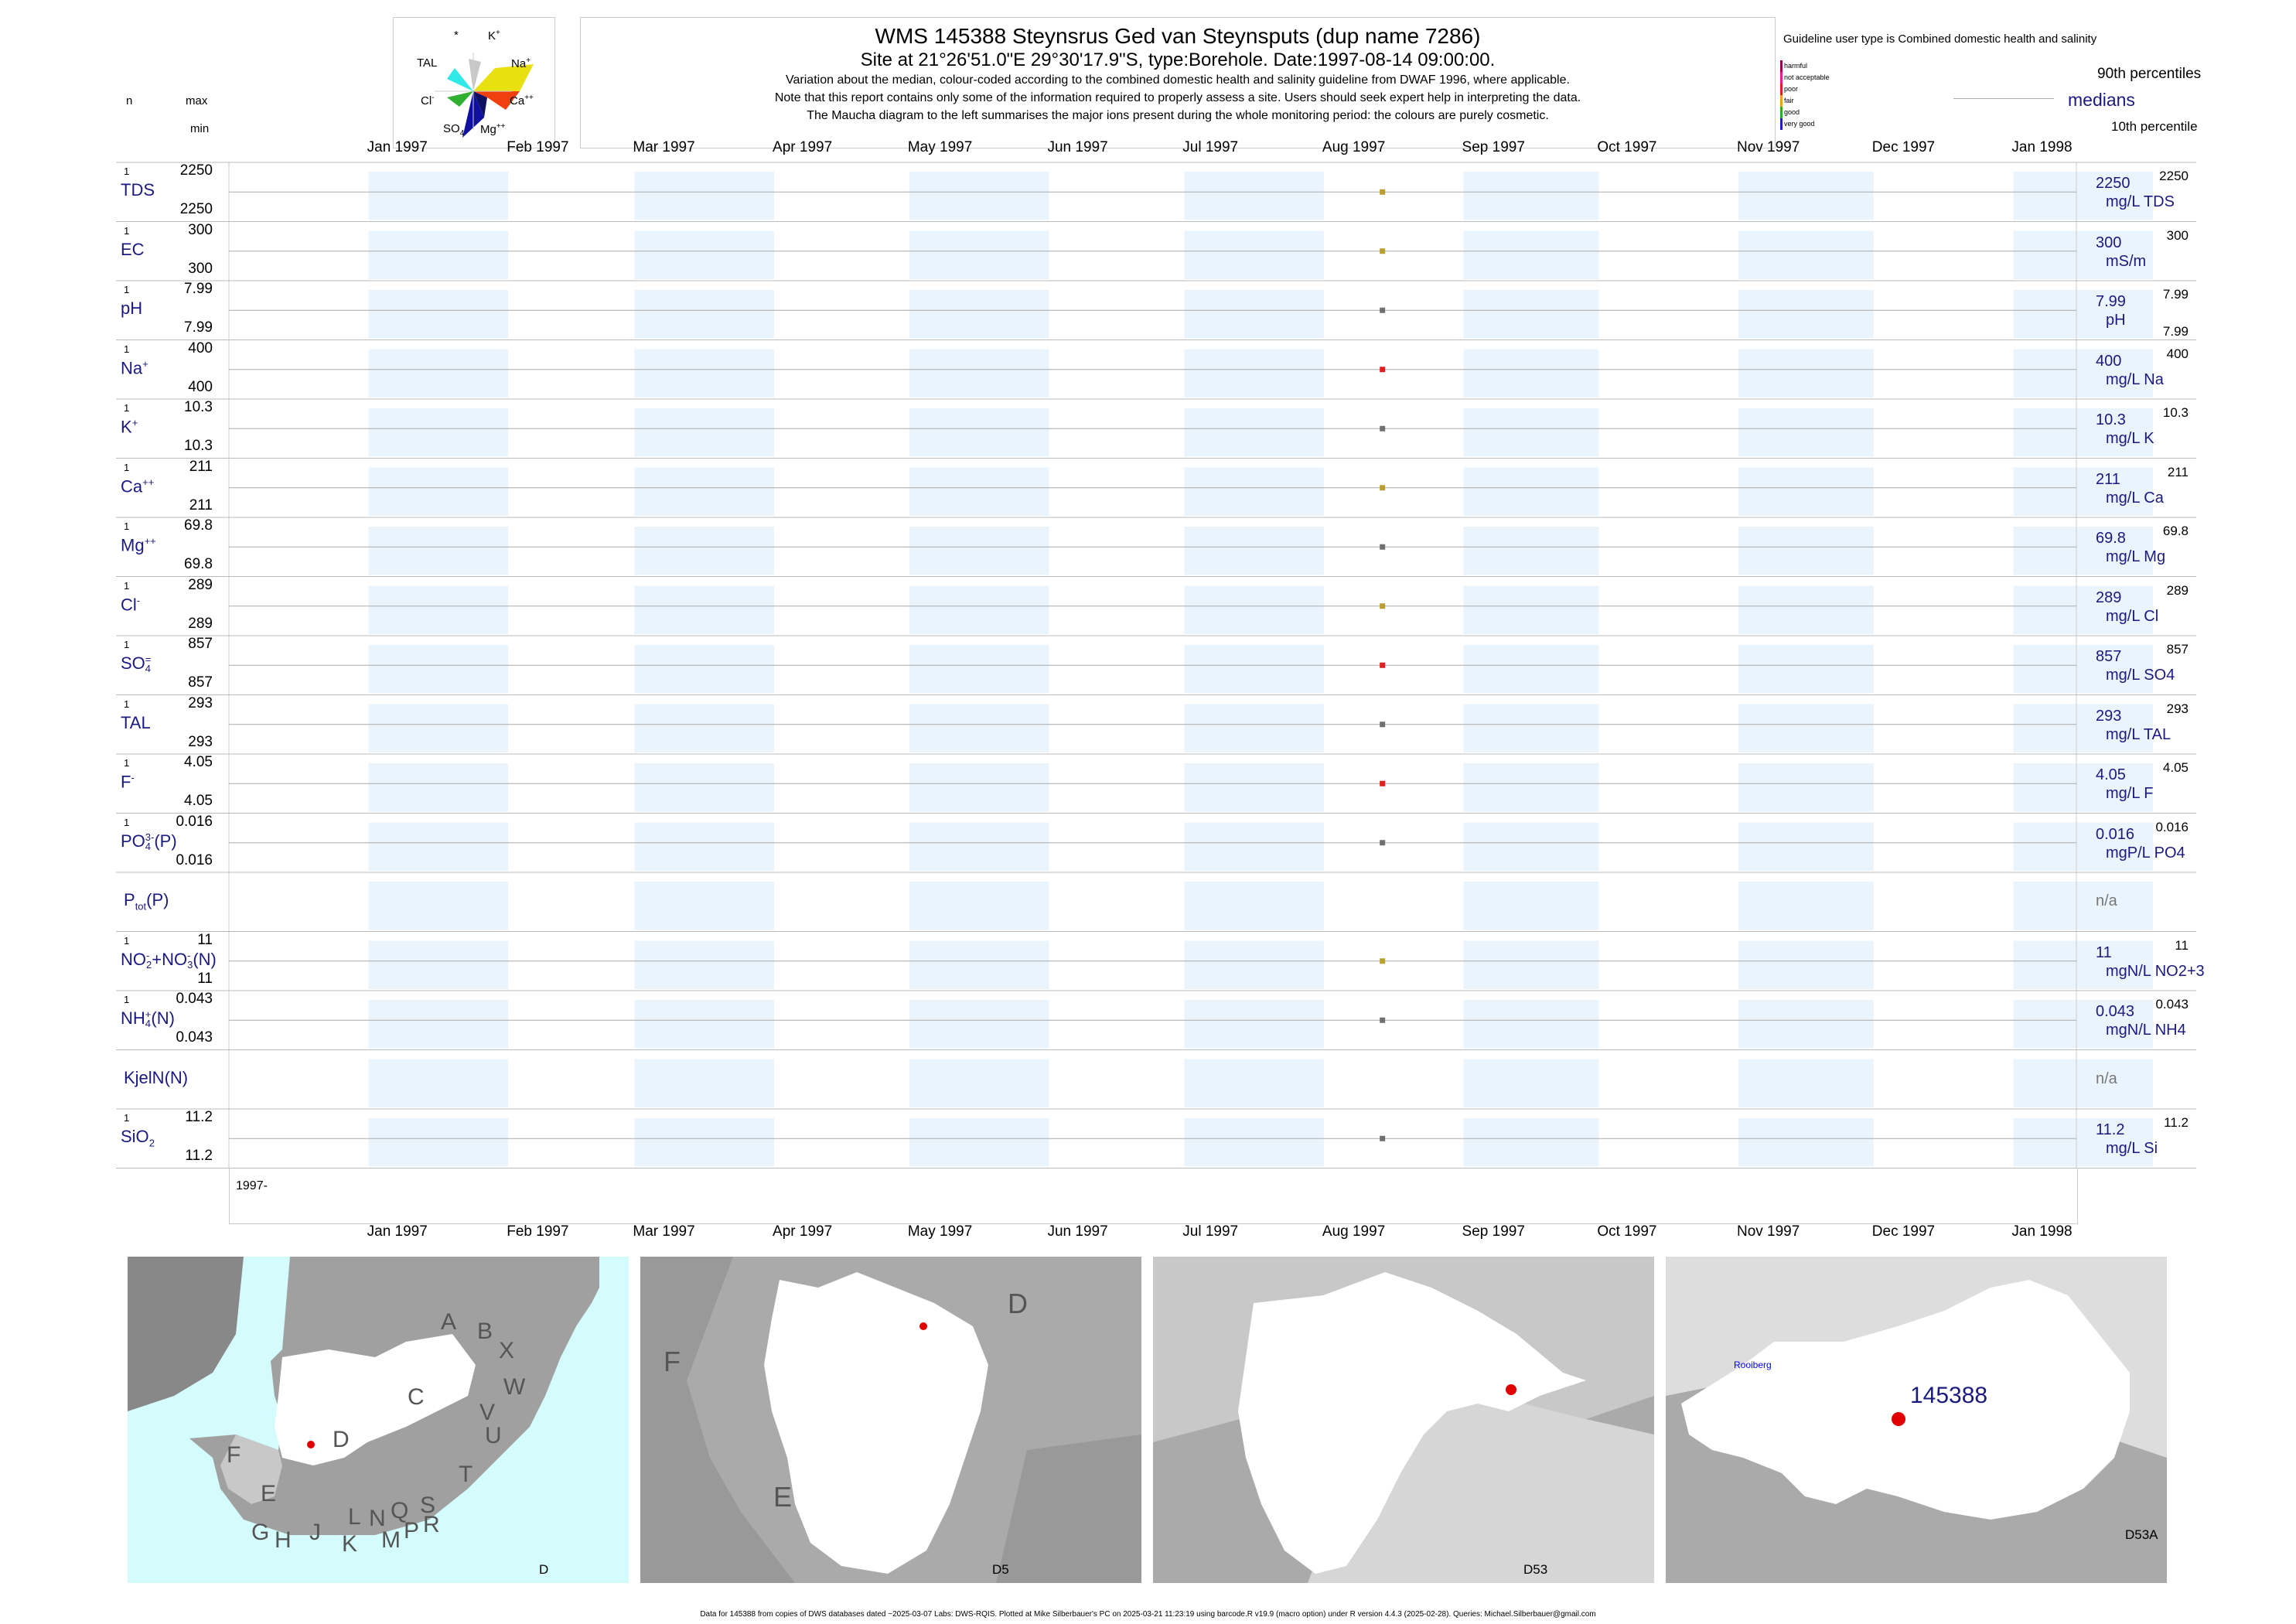  I want to click on maucha-label-k: K+, so click(494, 36).